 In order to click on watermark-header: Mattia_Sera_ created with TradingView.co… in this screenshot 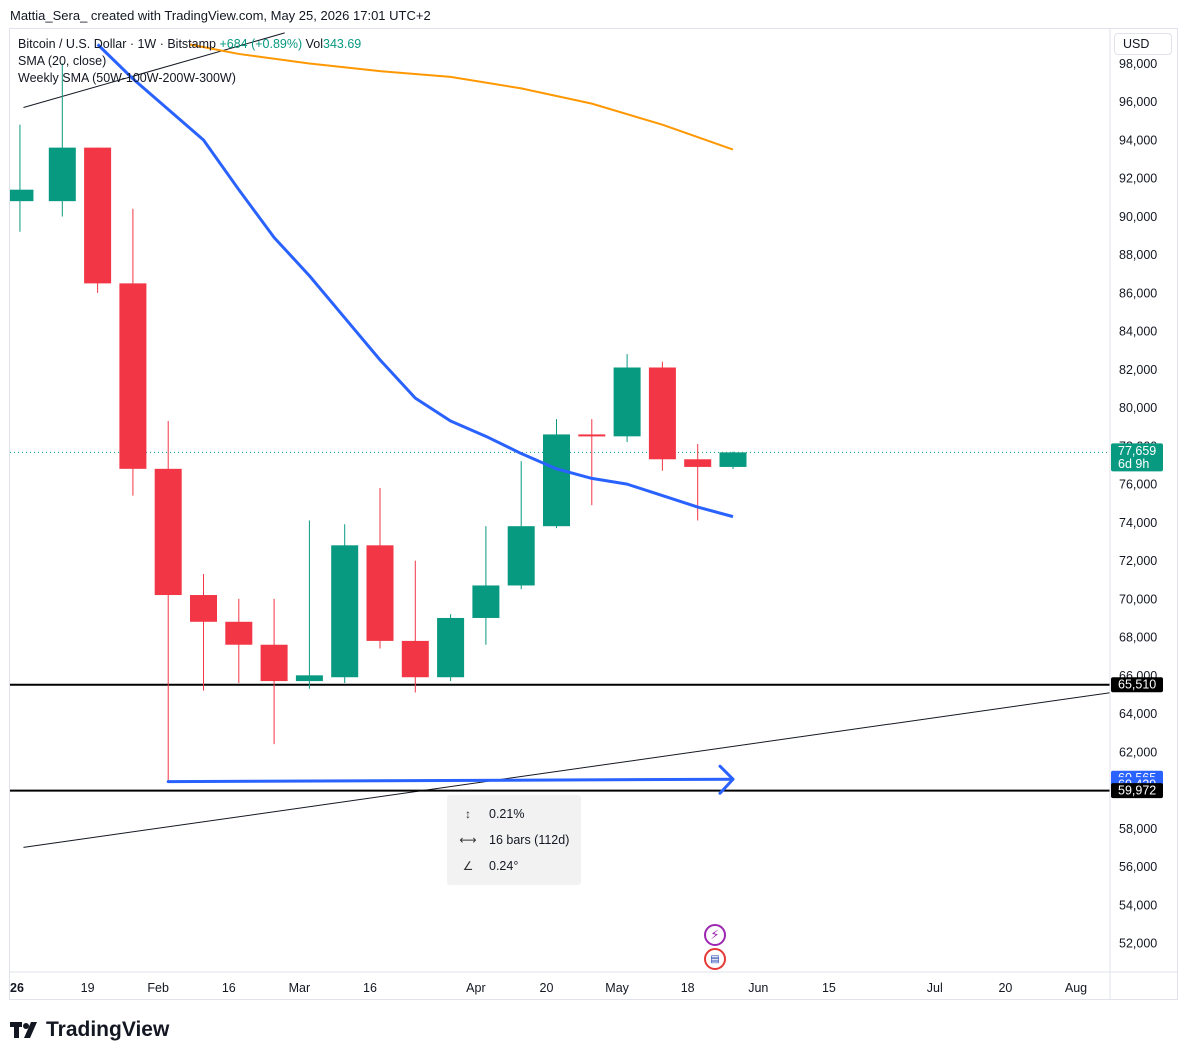, I will do `click(220, 15)`.